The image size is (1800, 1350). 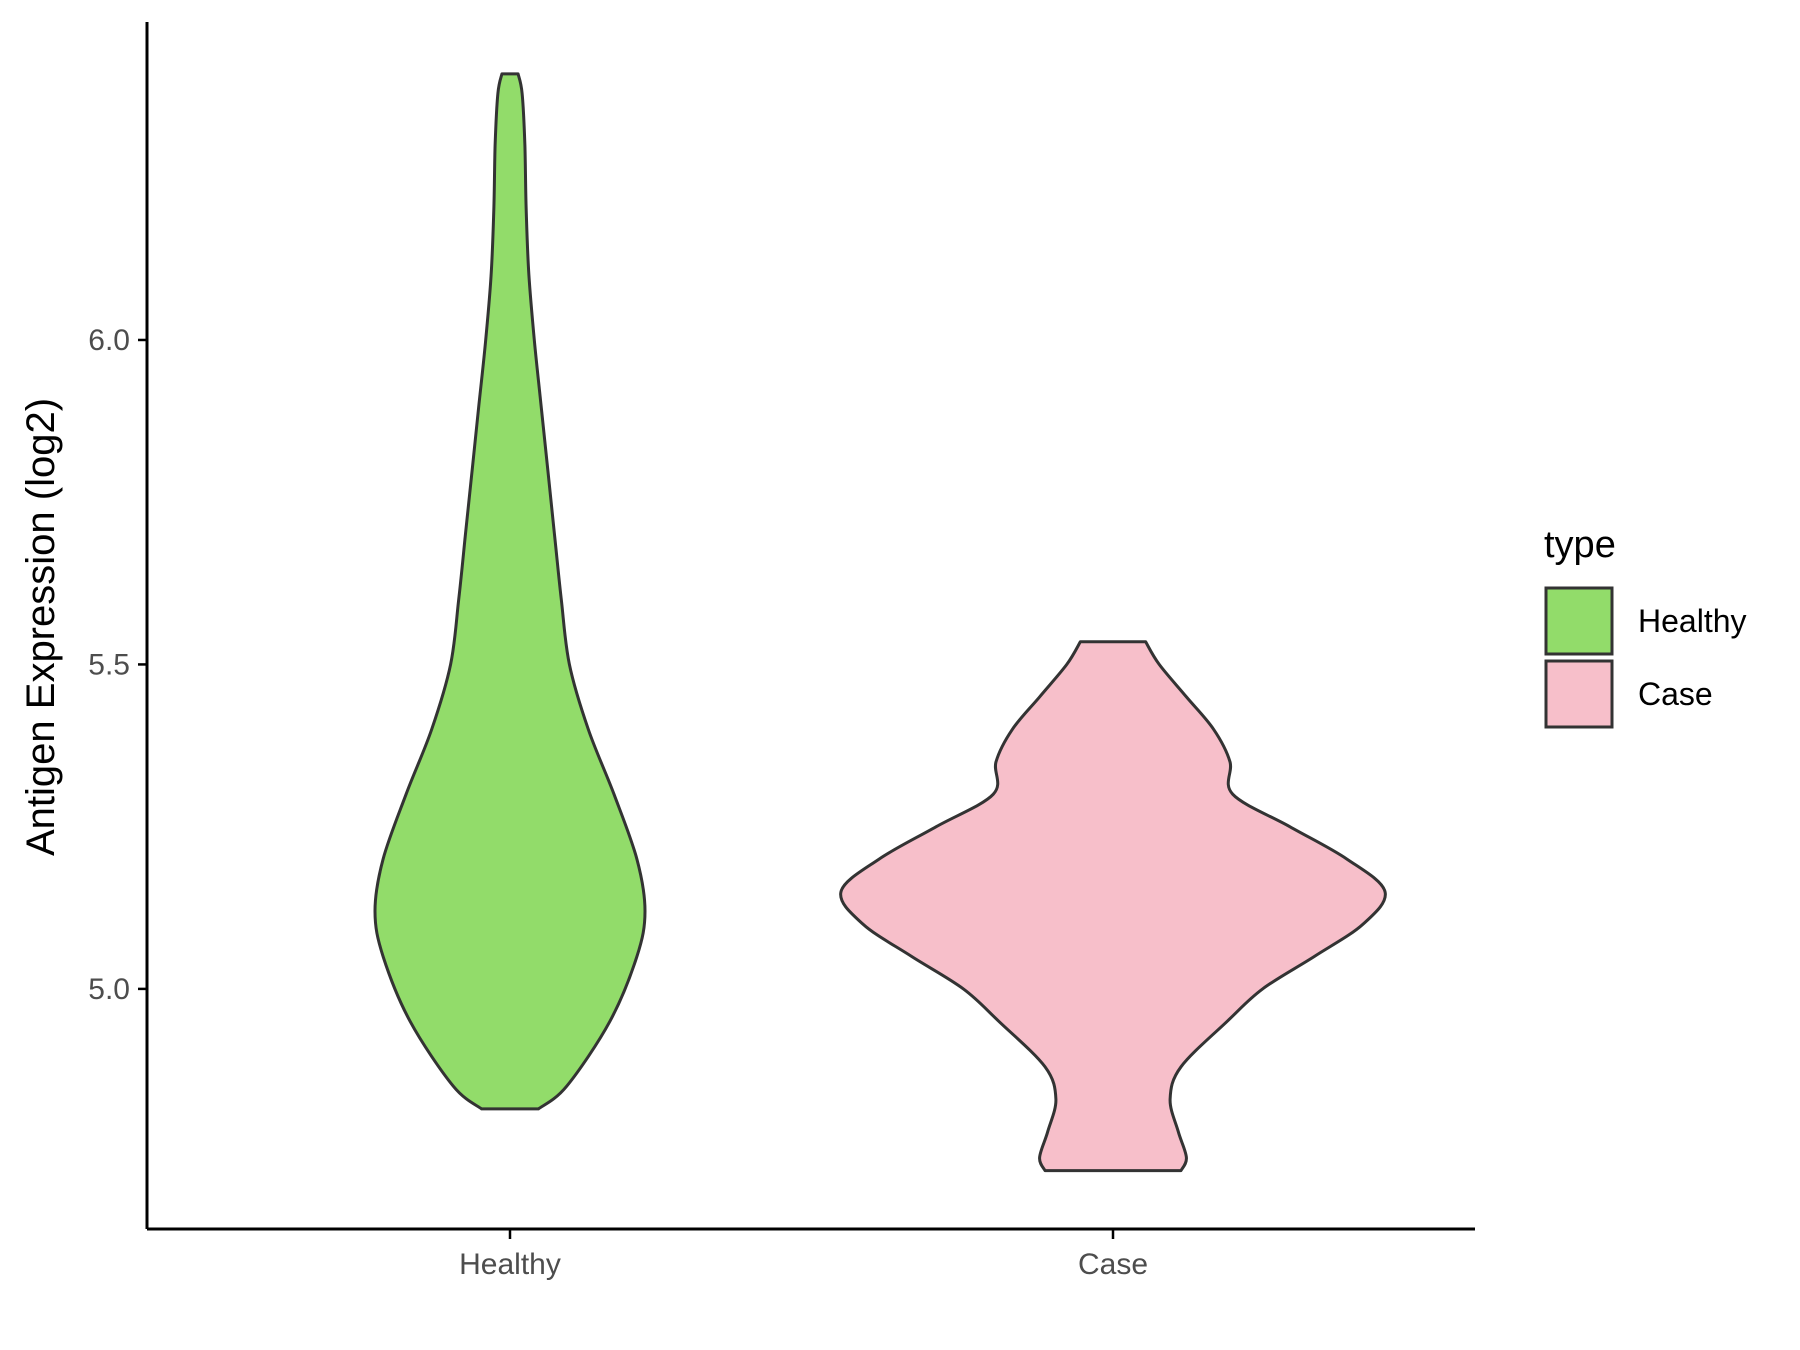 What do you see at coordinates (1645, 657) in the screenshot?
I see `legend-items: Healthy Case` at bounding box center [1645, 657].